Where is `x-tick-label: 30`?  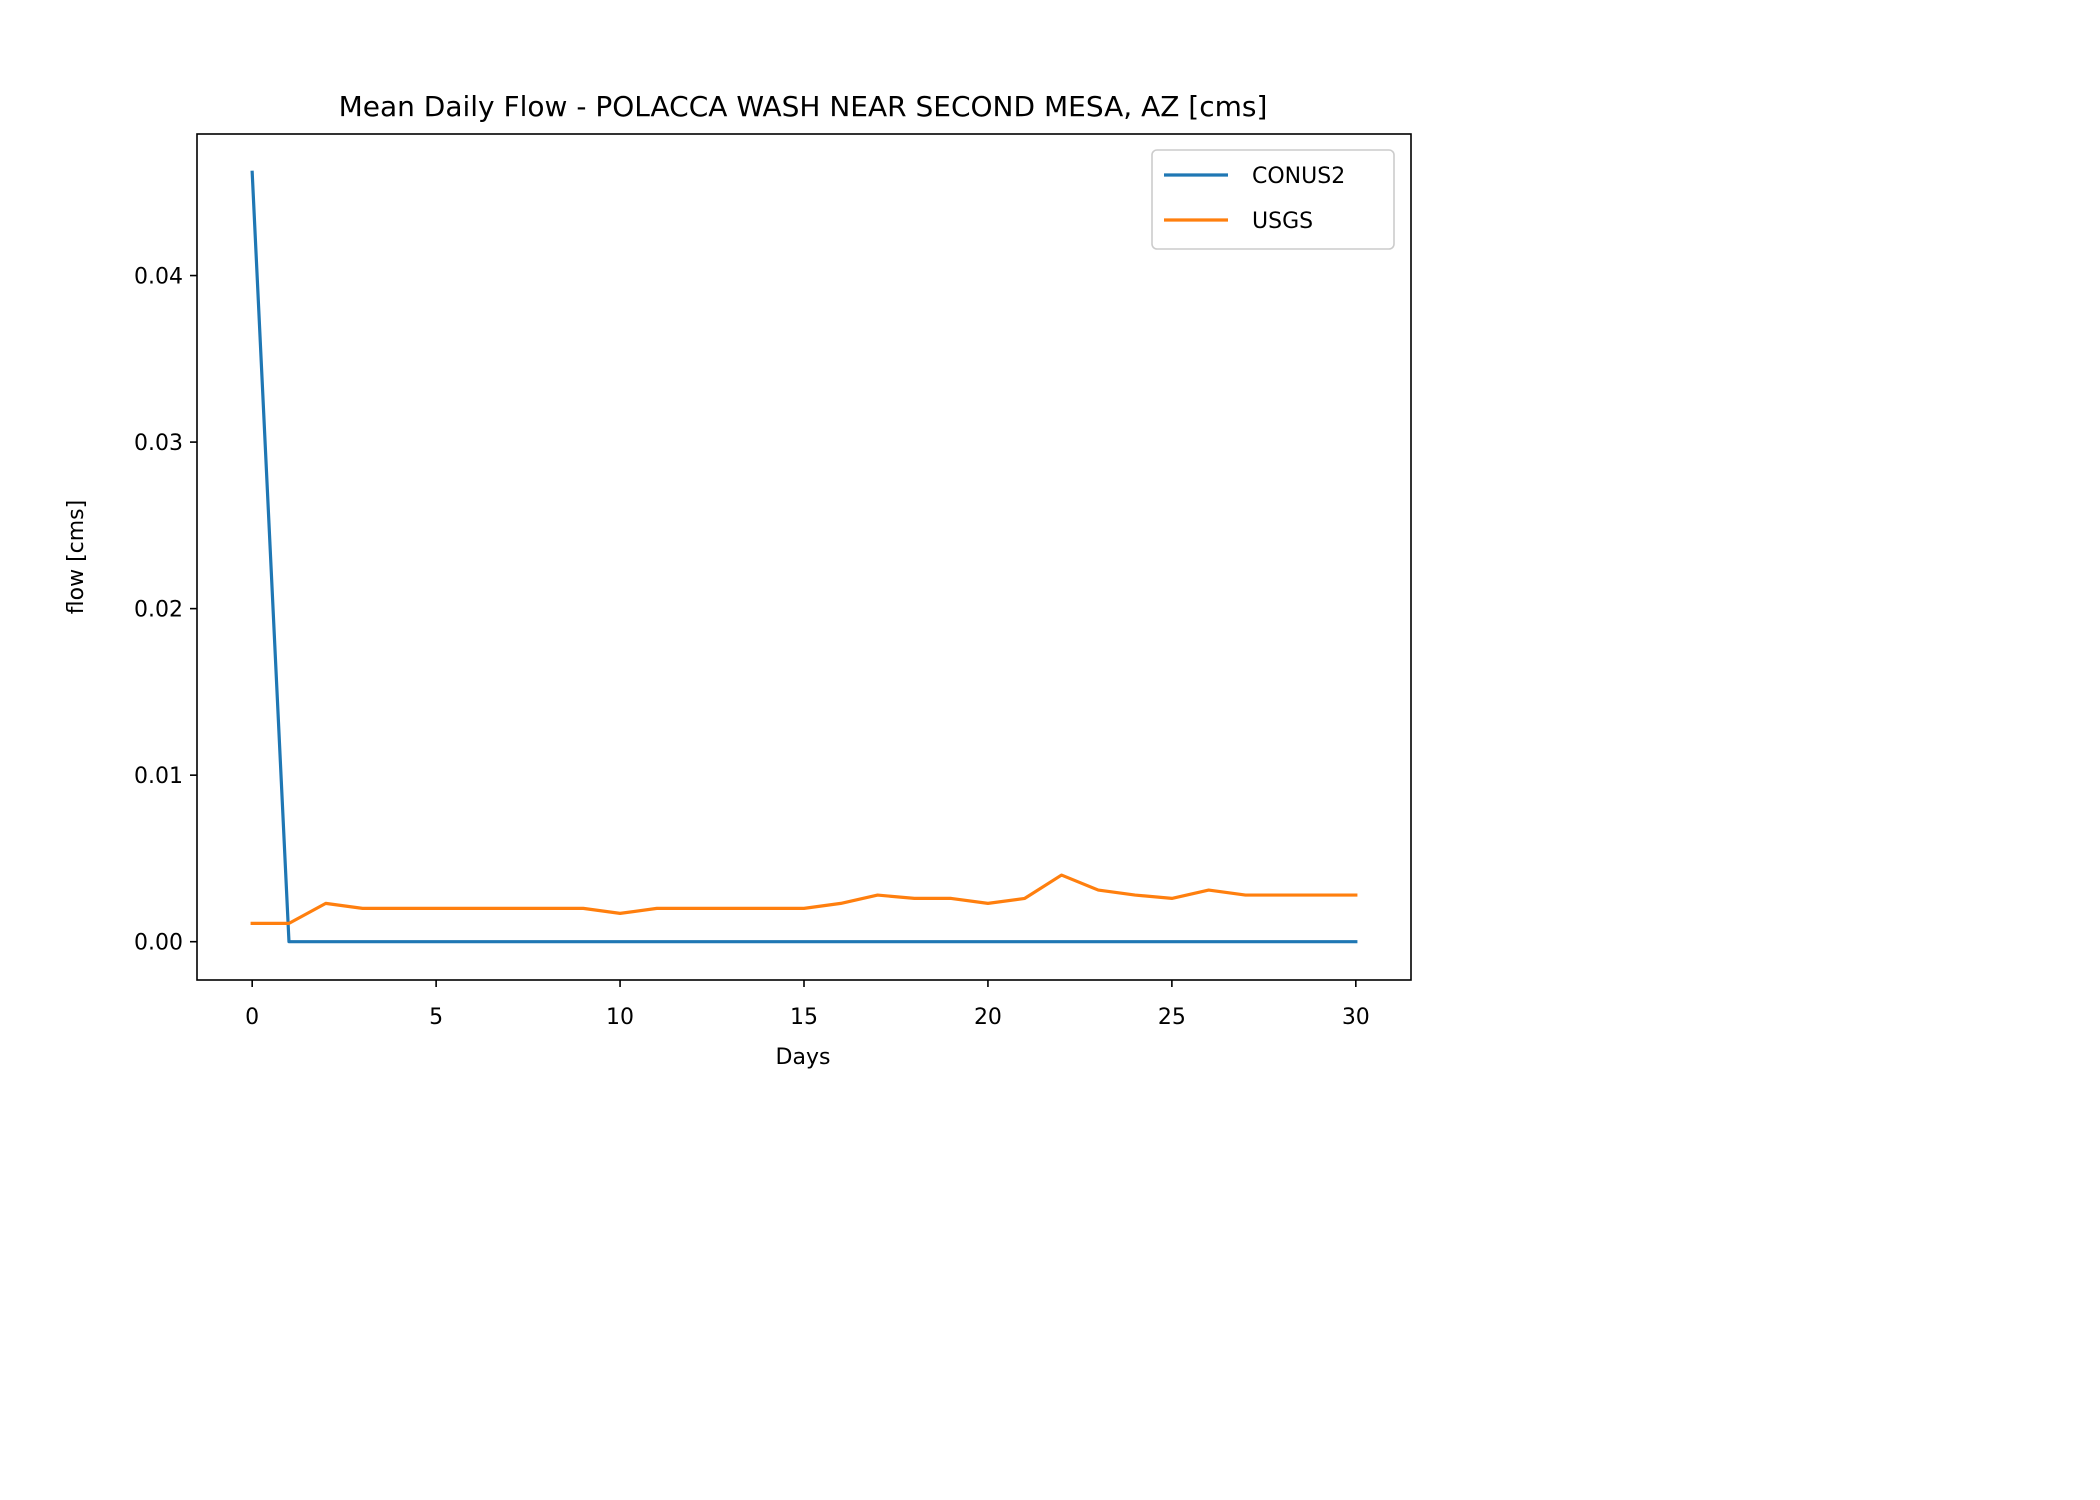
x-tick-label: 30 is located at coordinates (1356, 1017).